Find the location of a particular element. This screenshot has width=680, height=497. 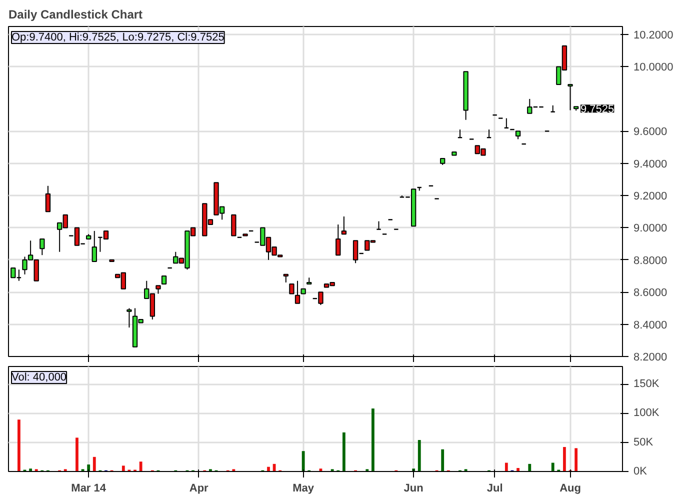

y-tick-label: 150K is located at coordinates (647, 384).